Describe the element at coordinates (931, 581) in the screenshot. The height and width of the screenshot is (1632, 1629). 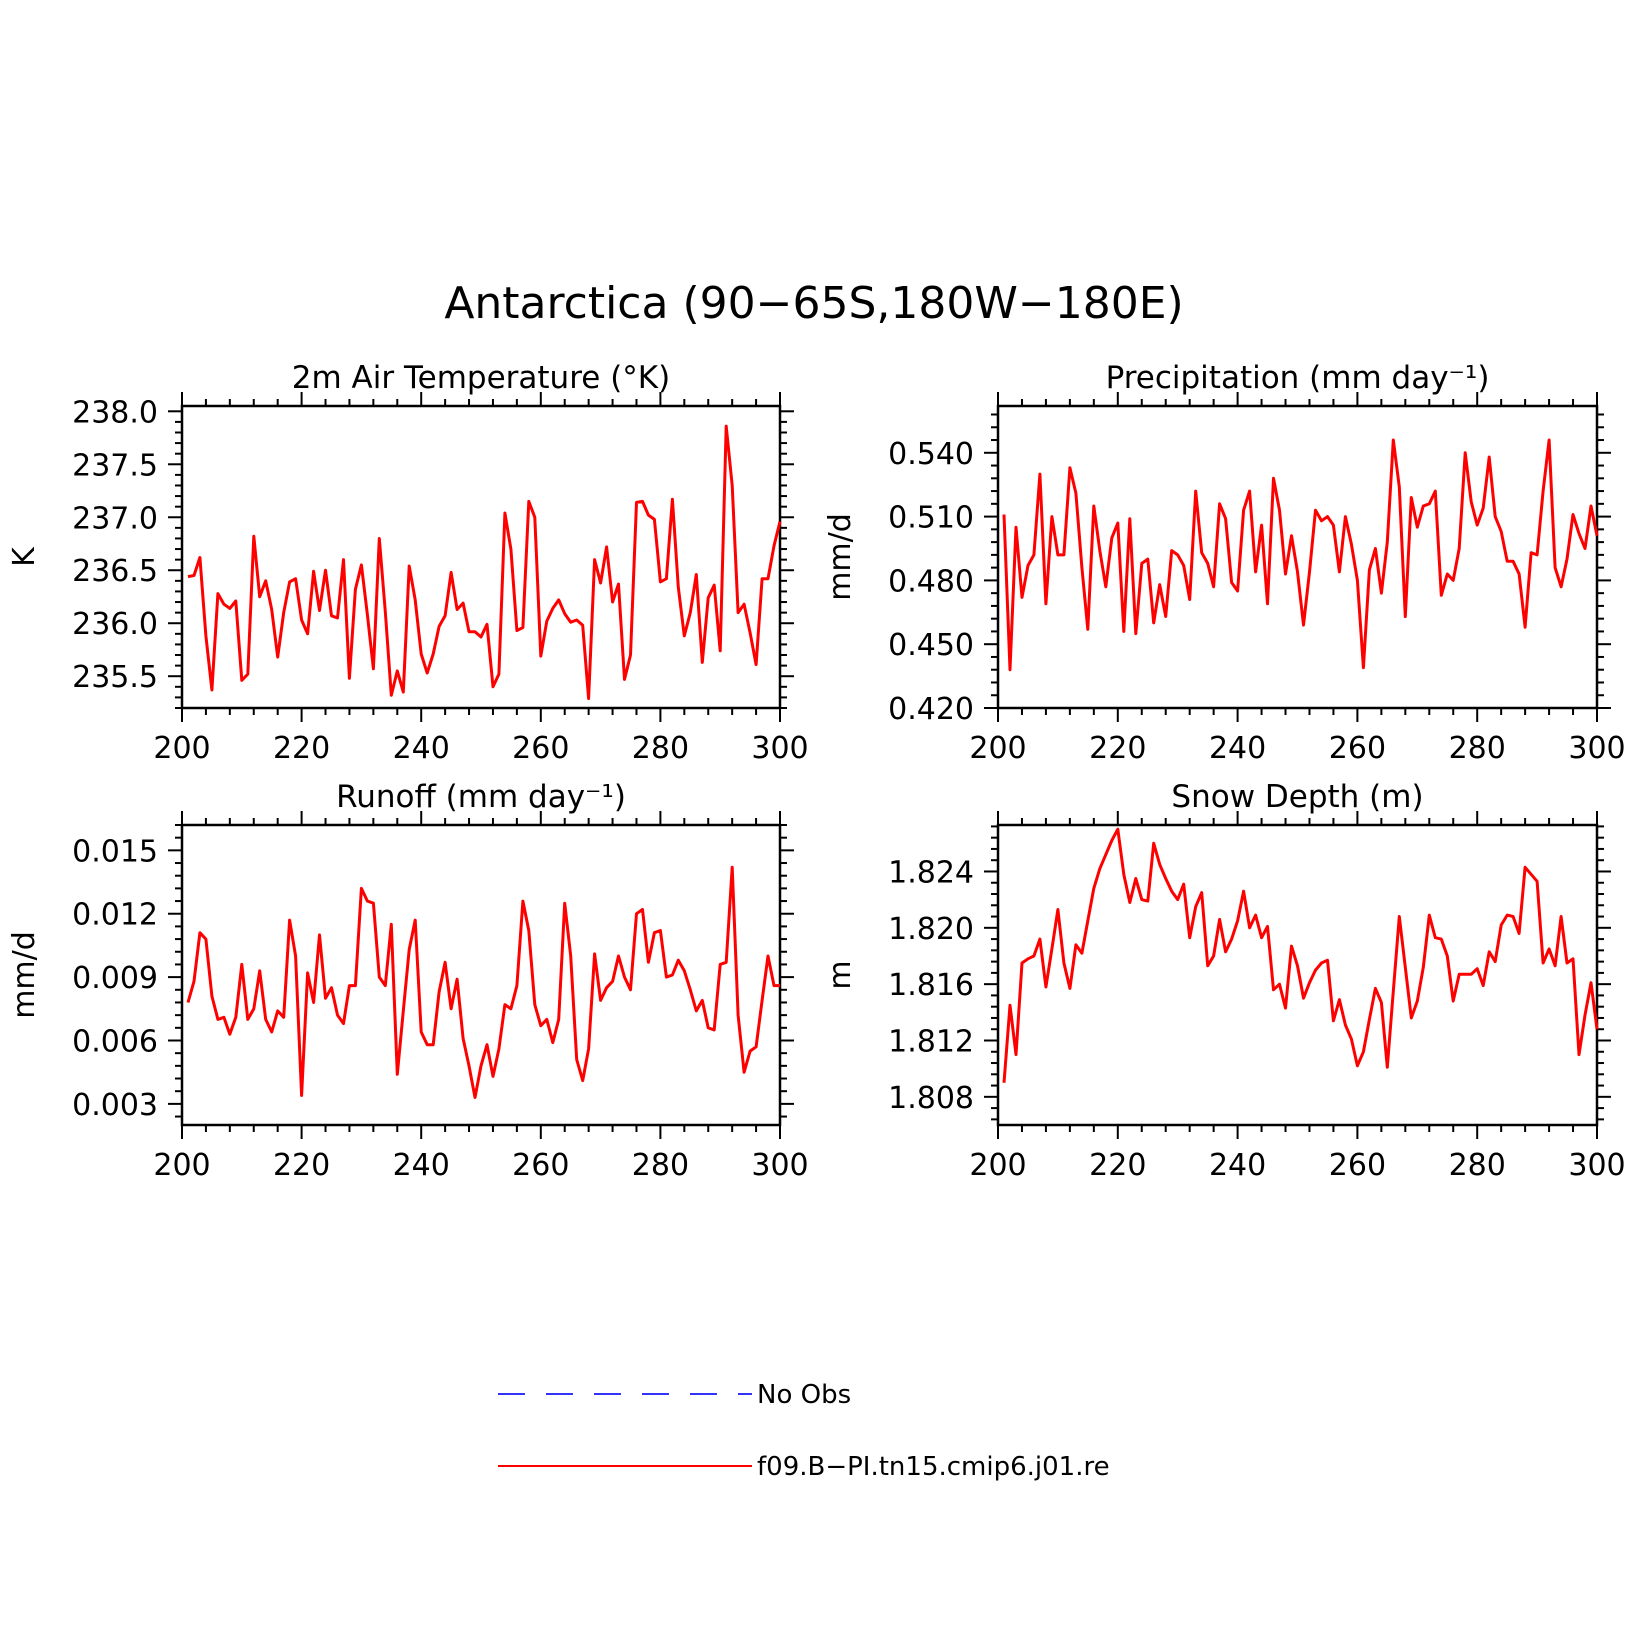
I see `y-tick-label: 0.480` at that location.